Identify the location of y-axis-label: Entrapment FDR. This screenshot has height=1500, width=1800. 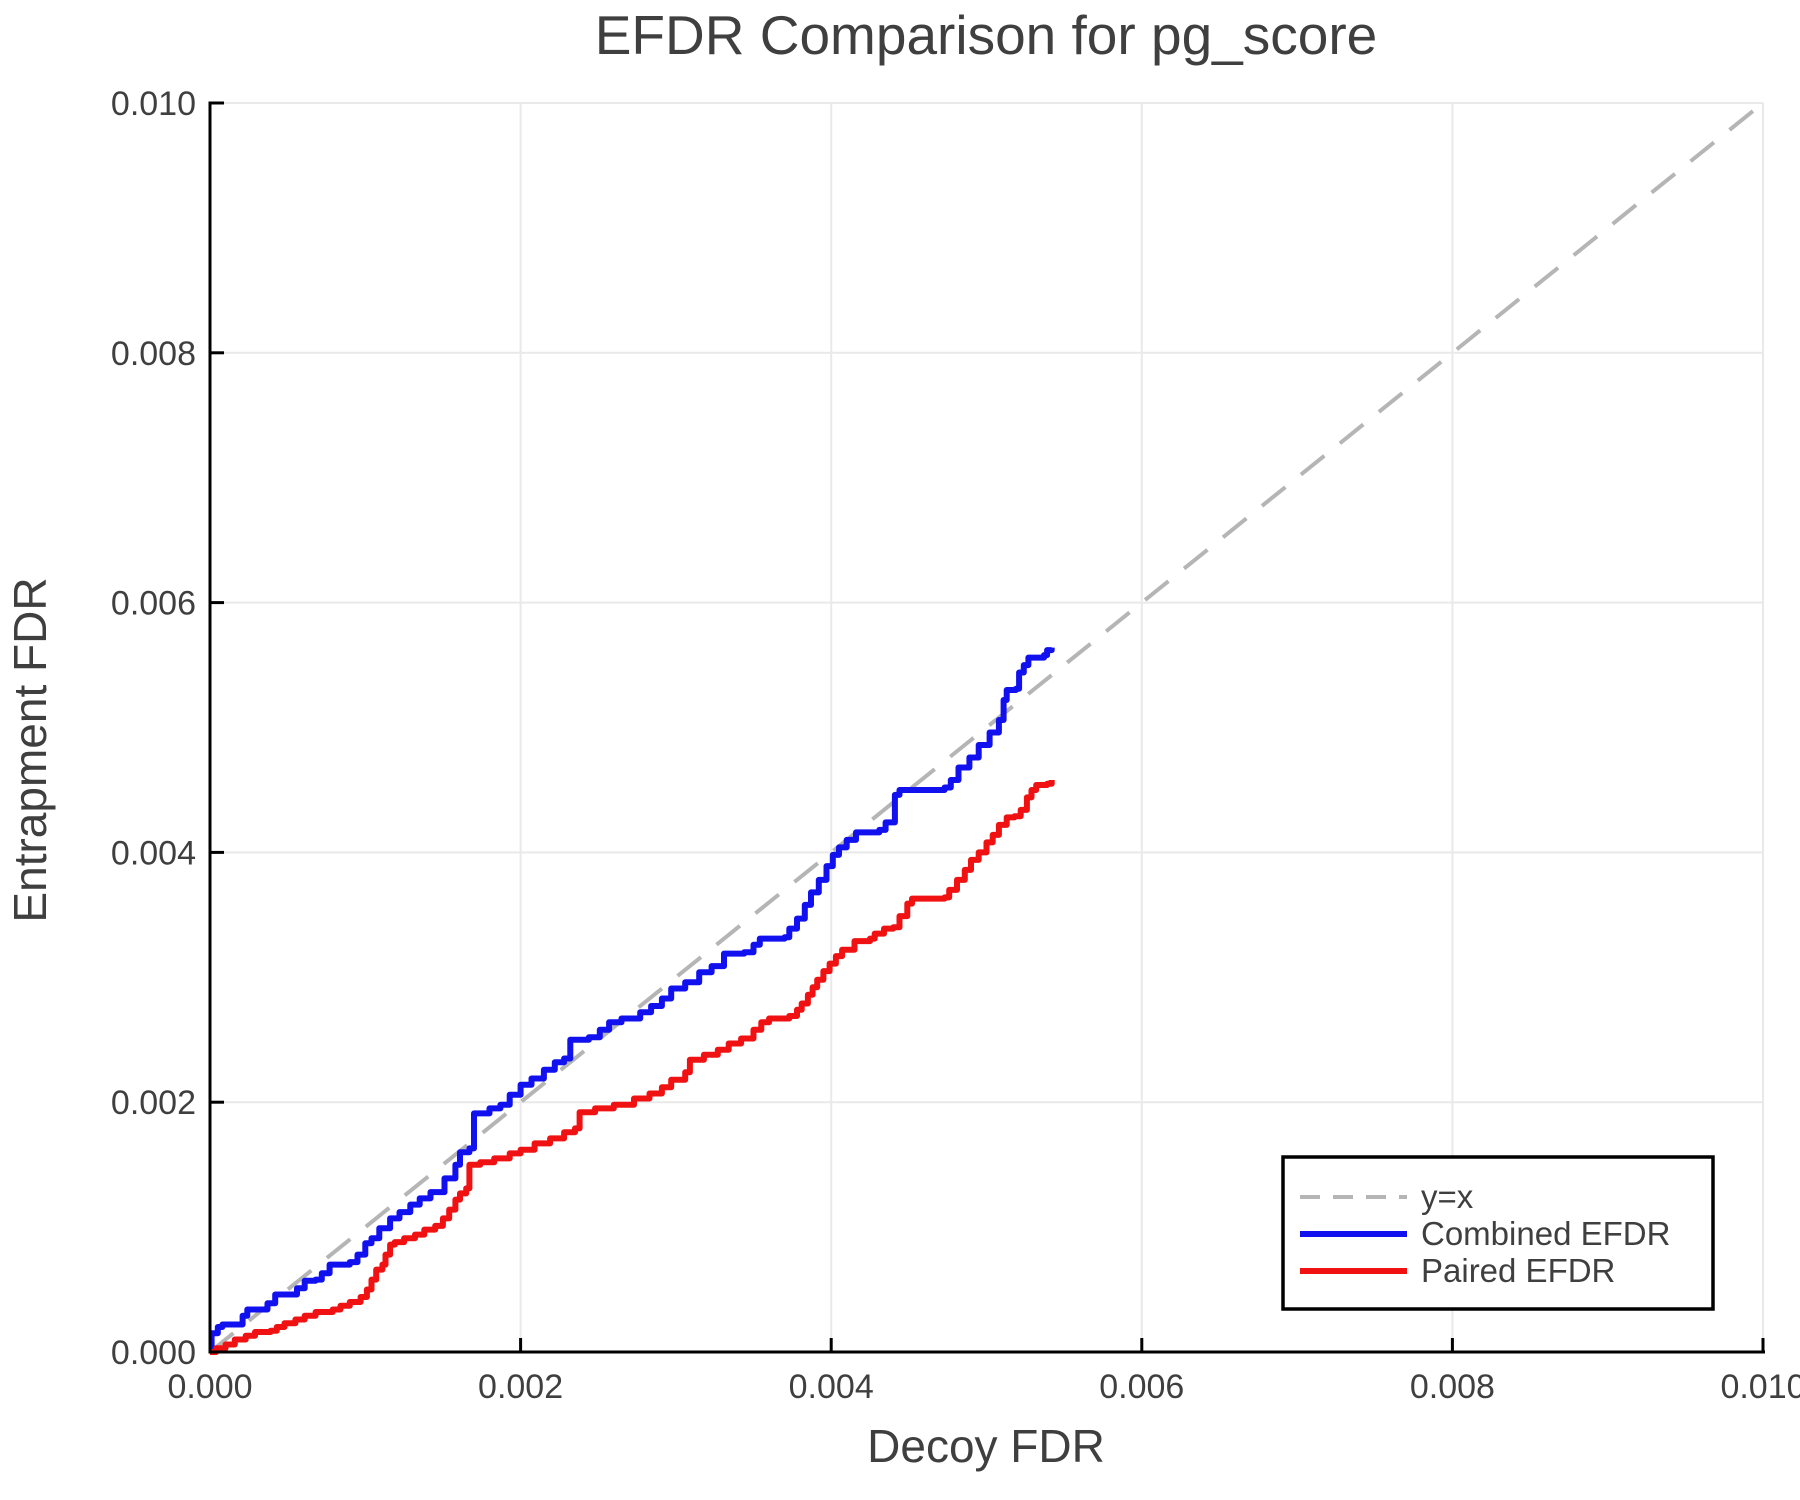
(30, 749).